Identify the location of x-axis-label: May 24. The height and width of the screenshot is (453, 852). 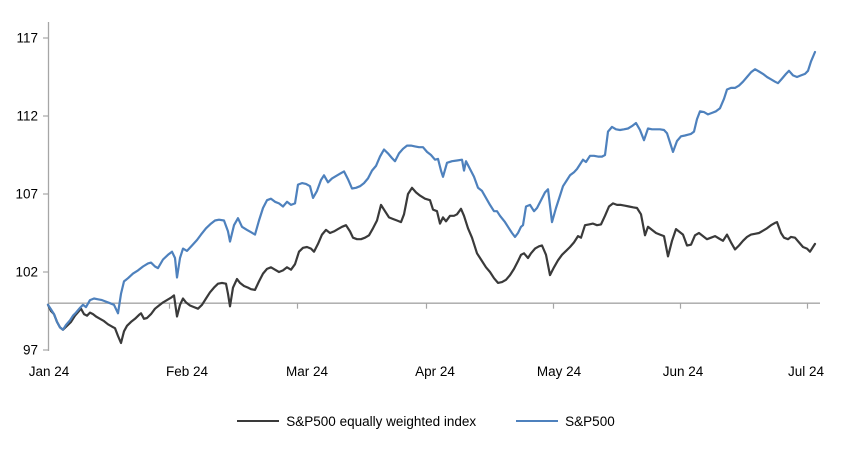
(559, 371).